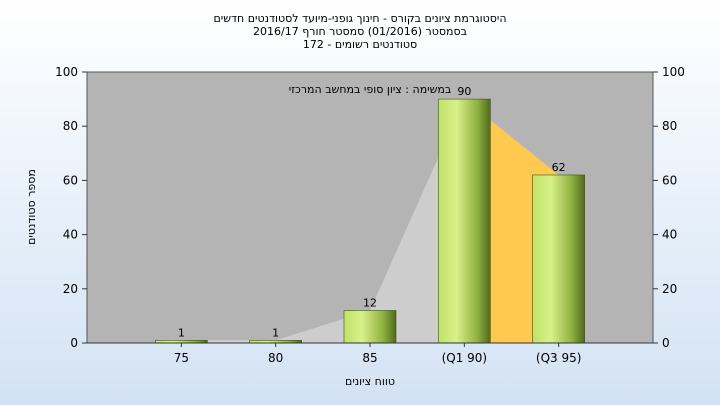 The image size is (720, 405). What do you see at coordinates (669, 235) in the screenshot?
I see `y-tick-label-right: 40` at bounding box center [669, 235].